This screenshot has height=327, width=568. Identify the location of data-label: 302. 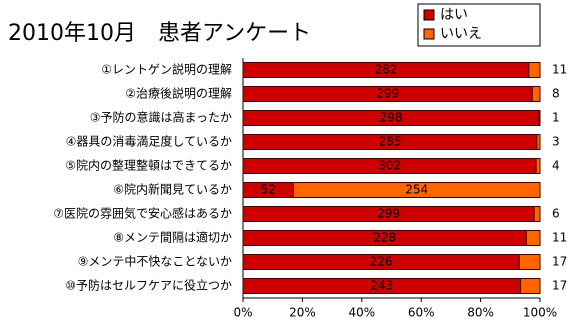
(389, 166).